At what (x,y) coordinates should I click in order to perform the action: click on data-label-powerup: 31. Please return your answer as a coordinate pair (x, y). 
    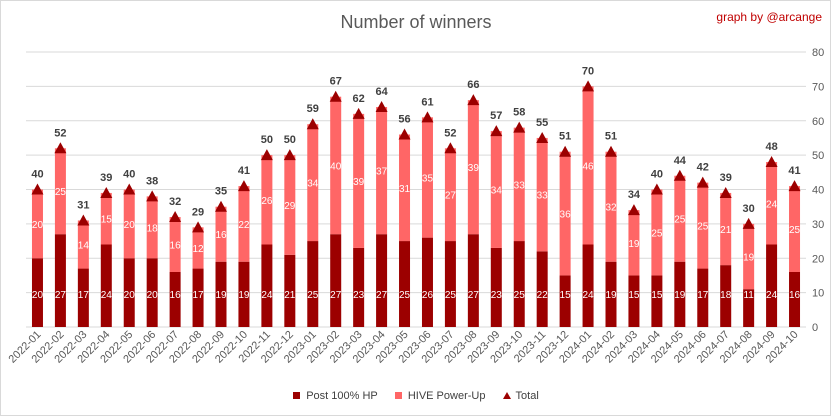
    Looking at the image, I should click on (405, 189).